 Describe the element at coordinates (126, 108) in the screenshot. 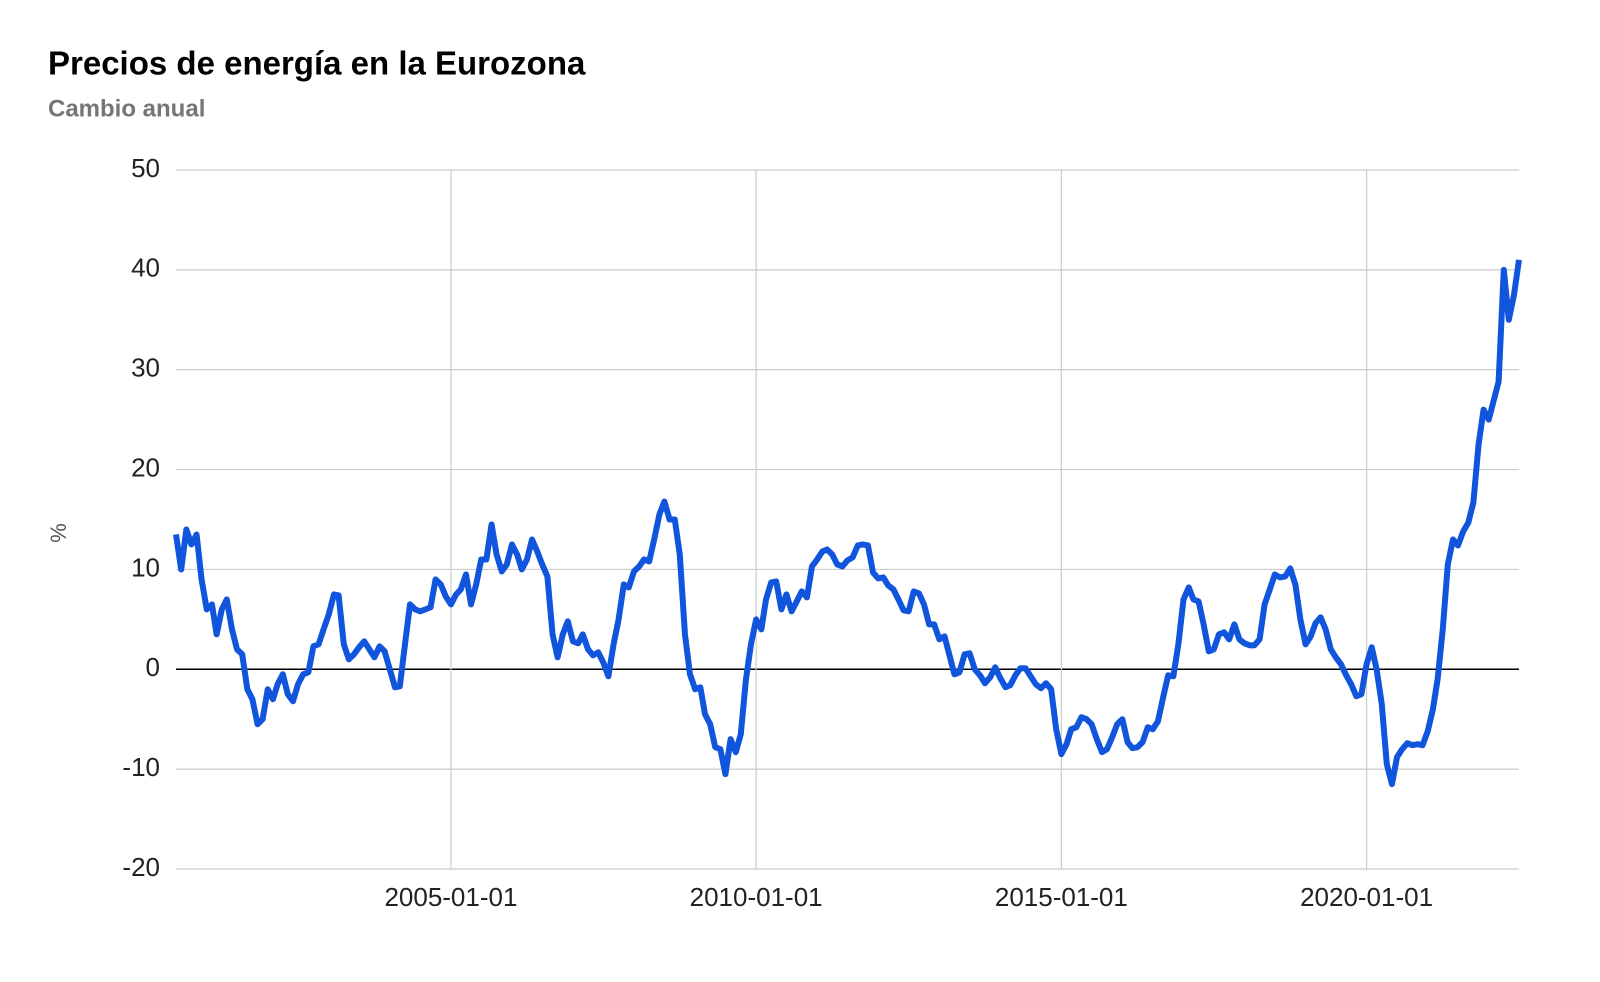

I see `chart-subtitle: Cambio anual` at that location.